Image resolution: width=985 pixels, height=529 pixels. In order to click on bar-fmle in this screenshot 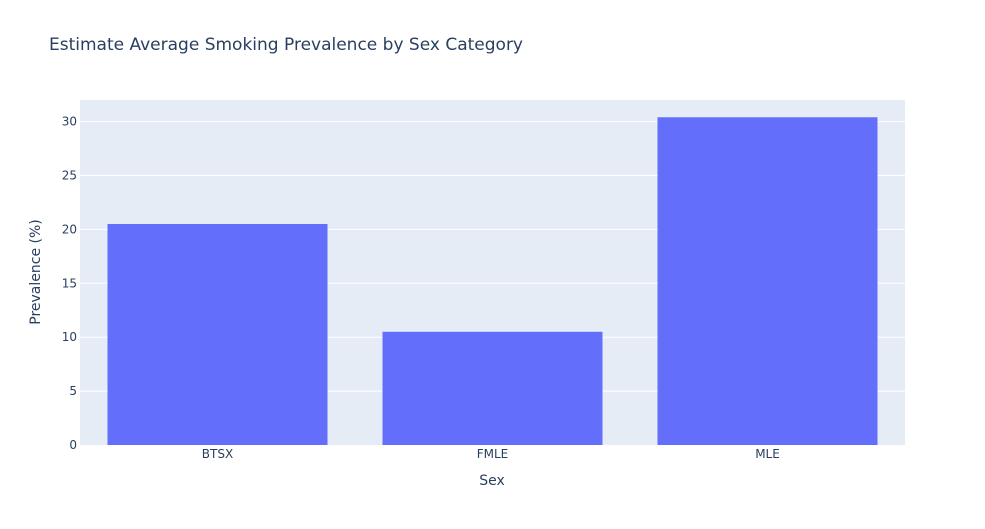, I will do `click(492, 388)`.